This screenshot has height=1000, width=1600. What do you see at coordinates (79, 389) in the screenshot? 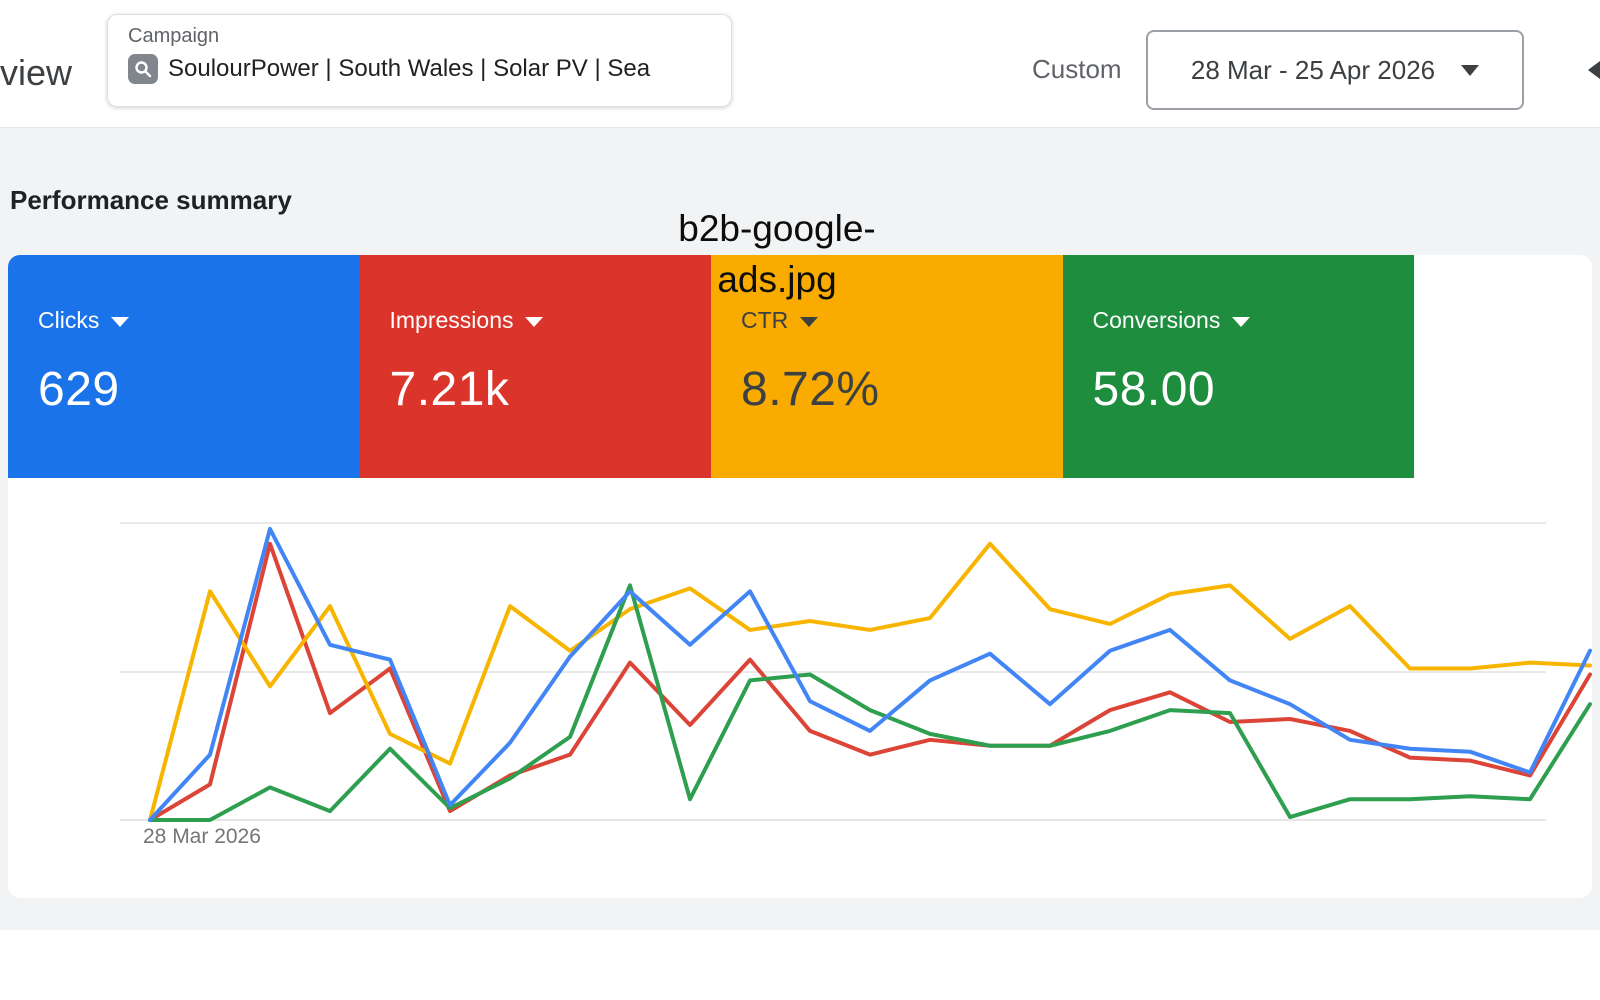
I see `metric-value: 629` at bounding box center [79, 389].